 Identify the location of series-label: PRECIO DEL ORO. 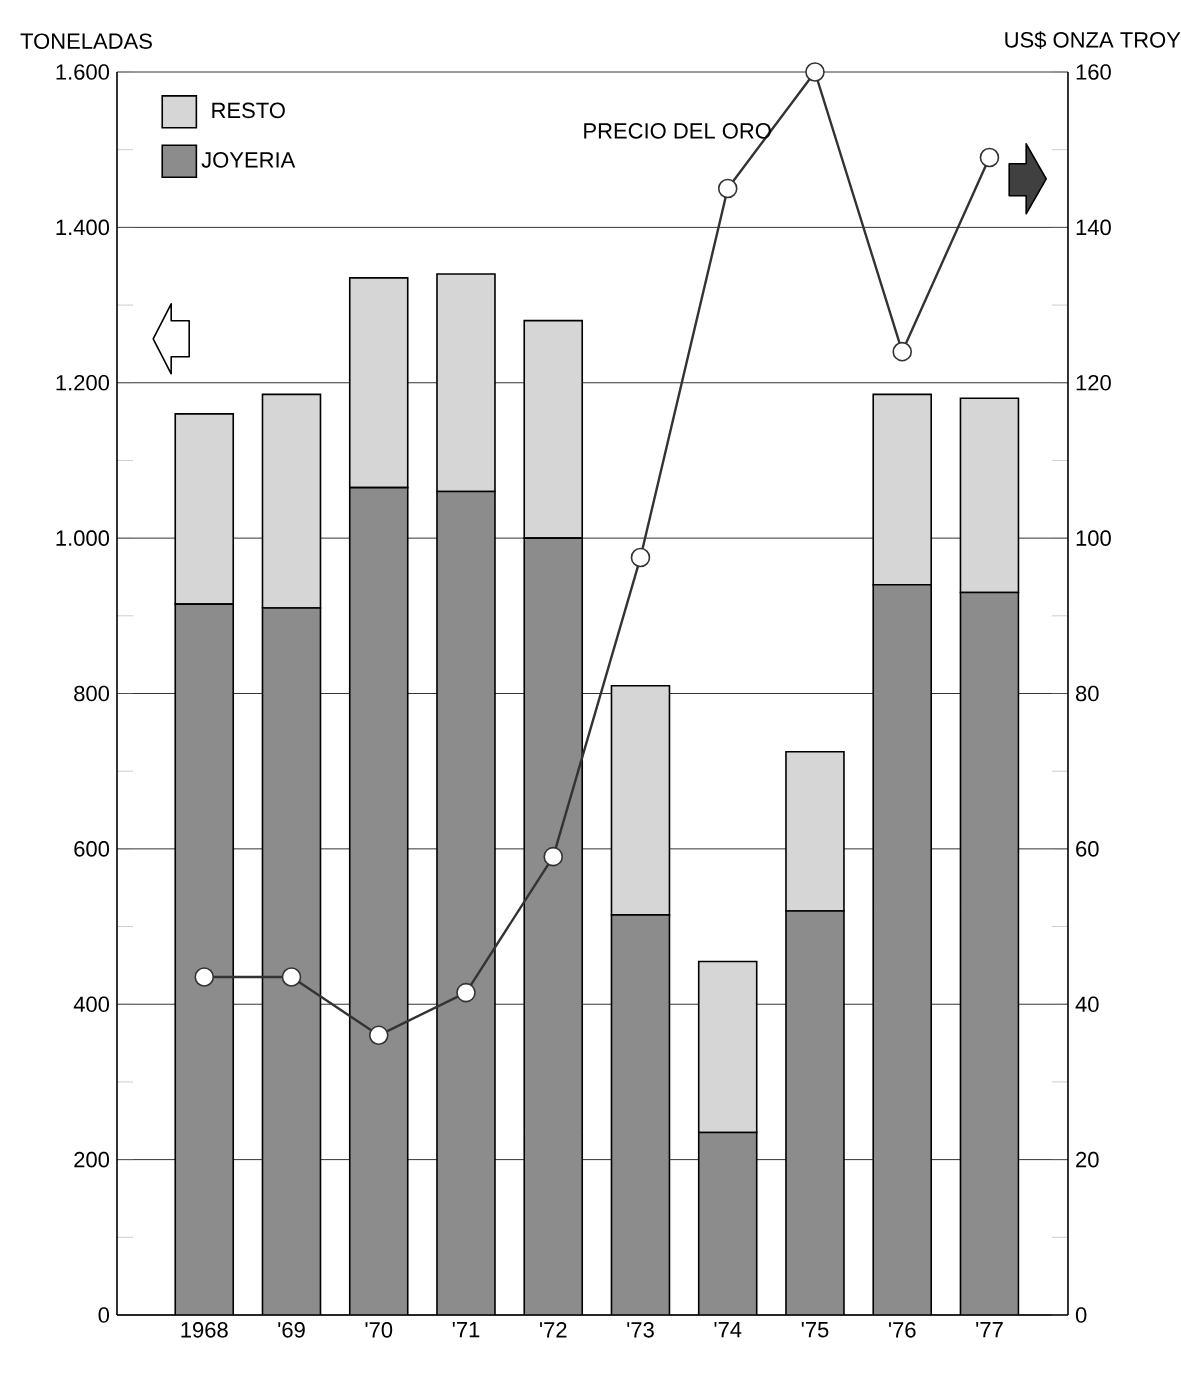
(677, 131).